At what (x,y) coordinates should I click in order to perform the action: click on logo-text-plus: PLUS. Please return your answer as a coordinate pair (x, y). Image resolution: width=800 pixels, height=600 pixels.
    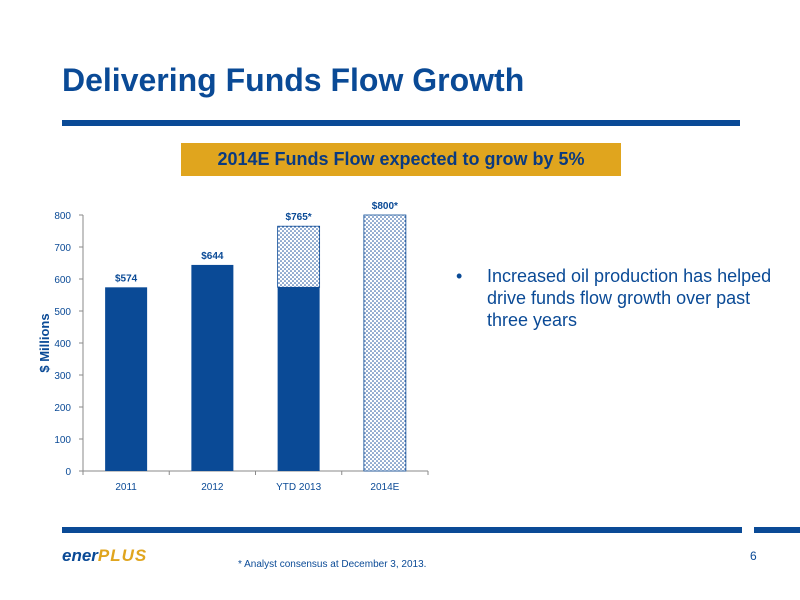
    Looking at the image, I should click on (122, 555).